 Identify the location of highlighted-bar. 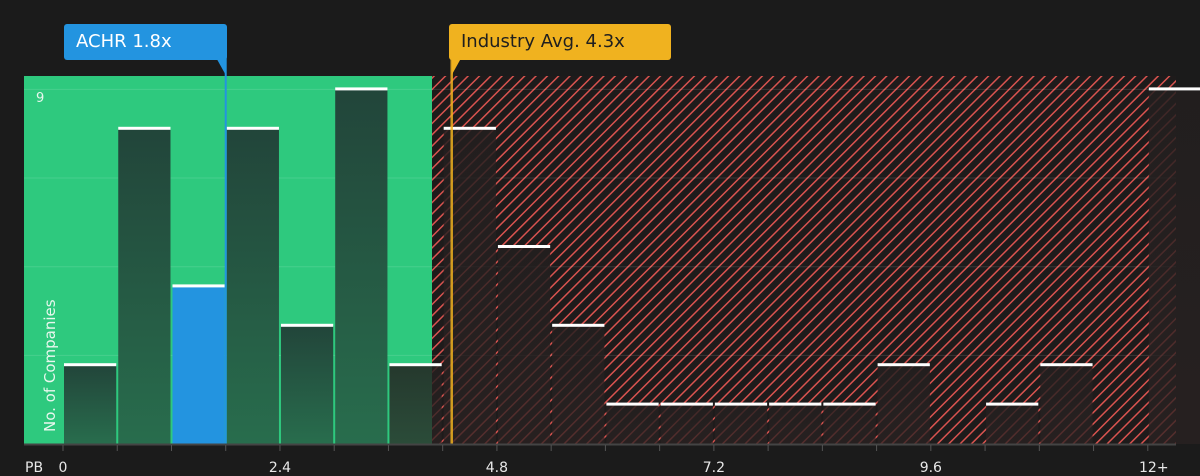
(198, 365).